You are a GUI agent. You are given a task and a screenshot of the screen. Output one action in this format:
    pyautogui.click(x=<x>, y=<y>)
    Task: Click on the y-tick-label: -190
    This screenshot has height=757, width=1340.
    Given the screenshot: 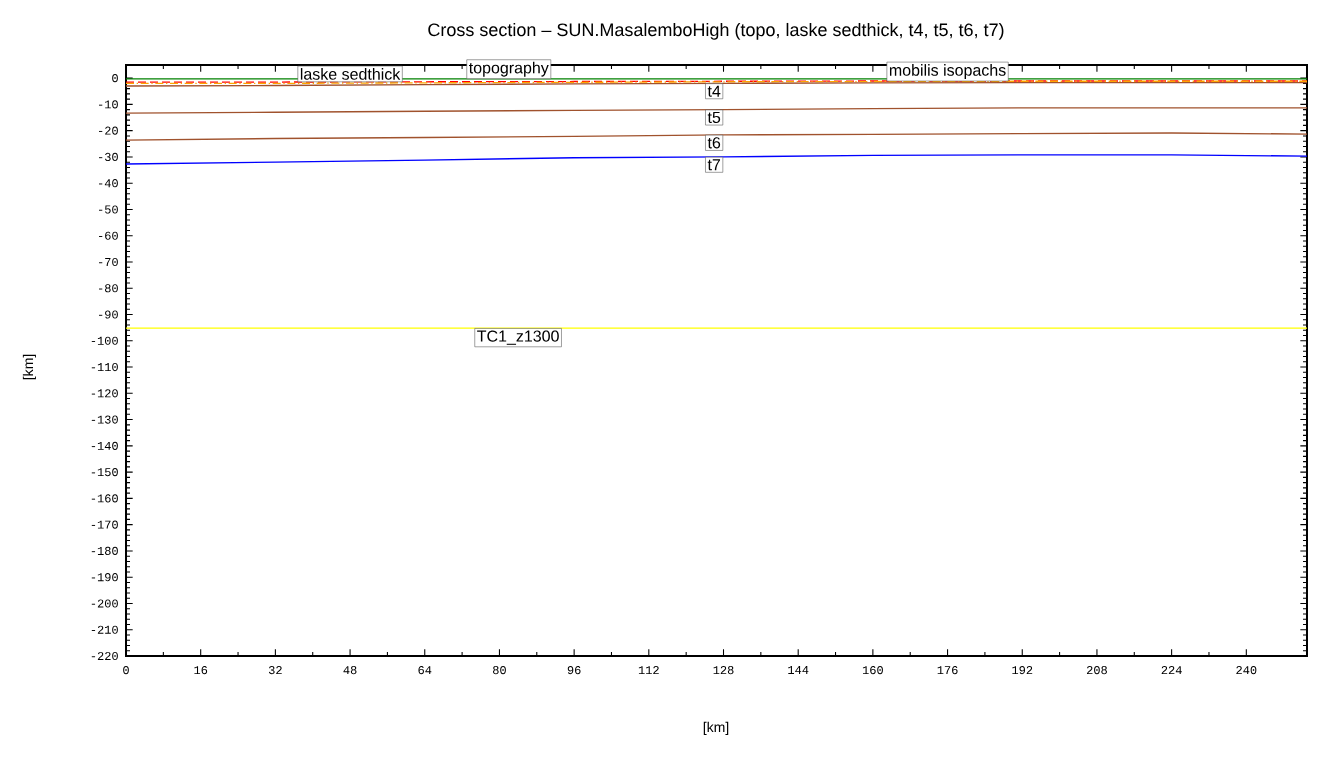 What is the action you would take?
    pyautogui.click(x=104, y=577)
    